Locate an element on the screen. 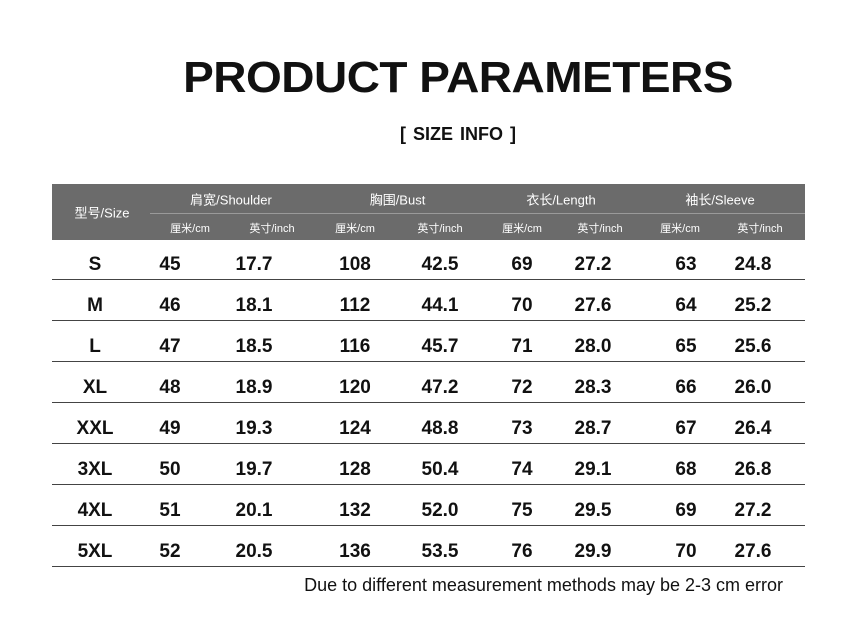 The height and width of the screenshot is (633, 849). value-cell: 25.6 is located at coordinates (753, 346).